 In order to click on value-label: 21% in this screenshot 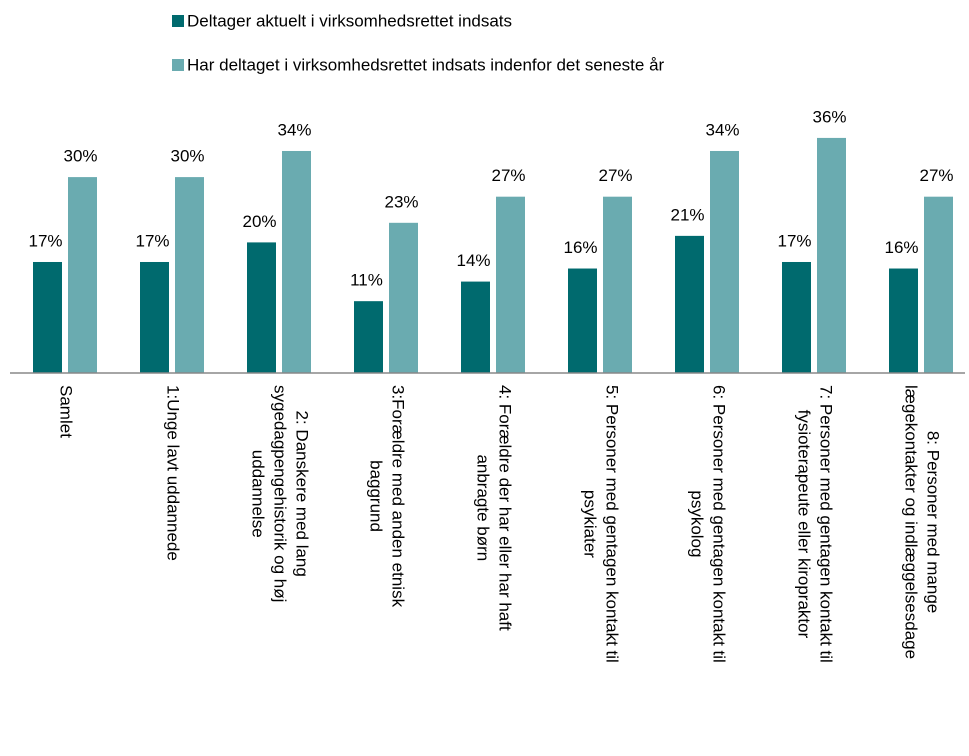, I will do `click(687, 214)`.